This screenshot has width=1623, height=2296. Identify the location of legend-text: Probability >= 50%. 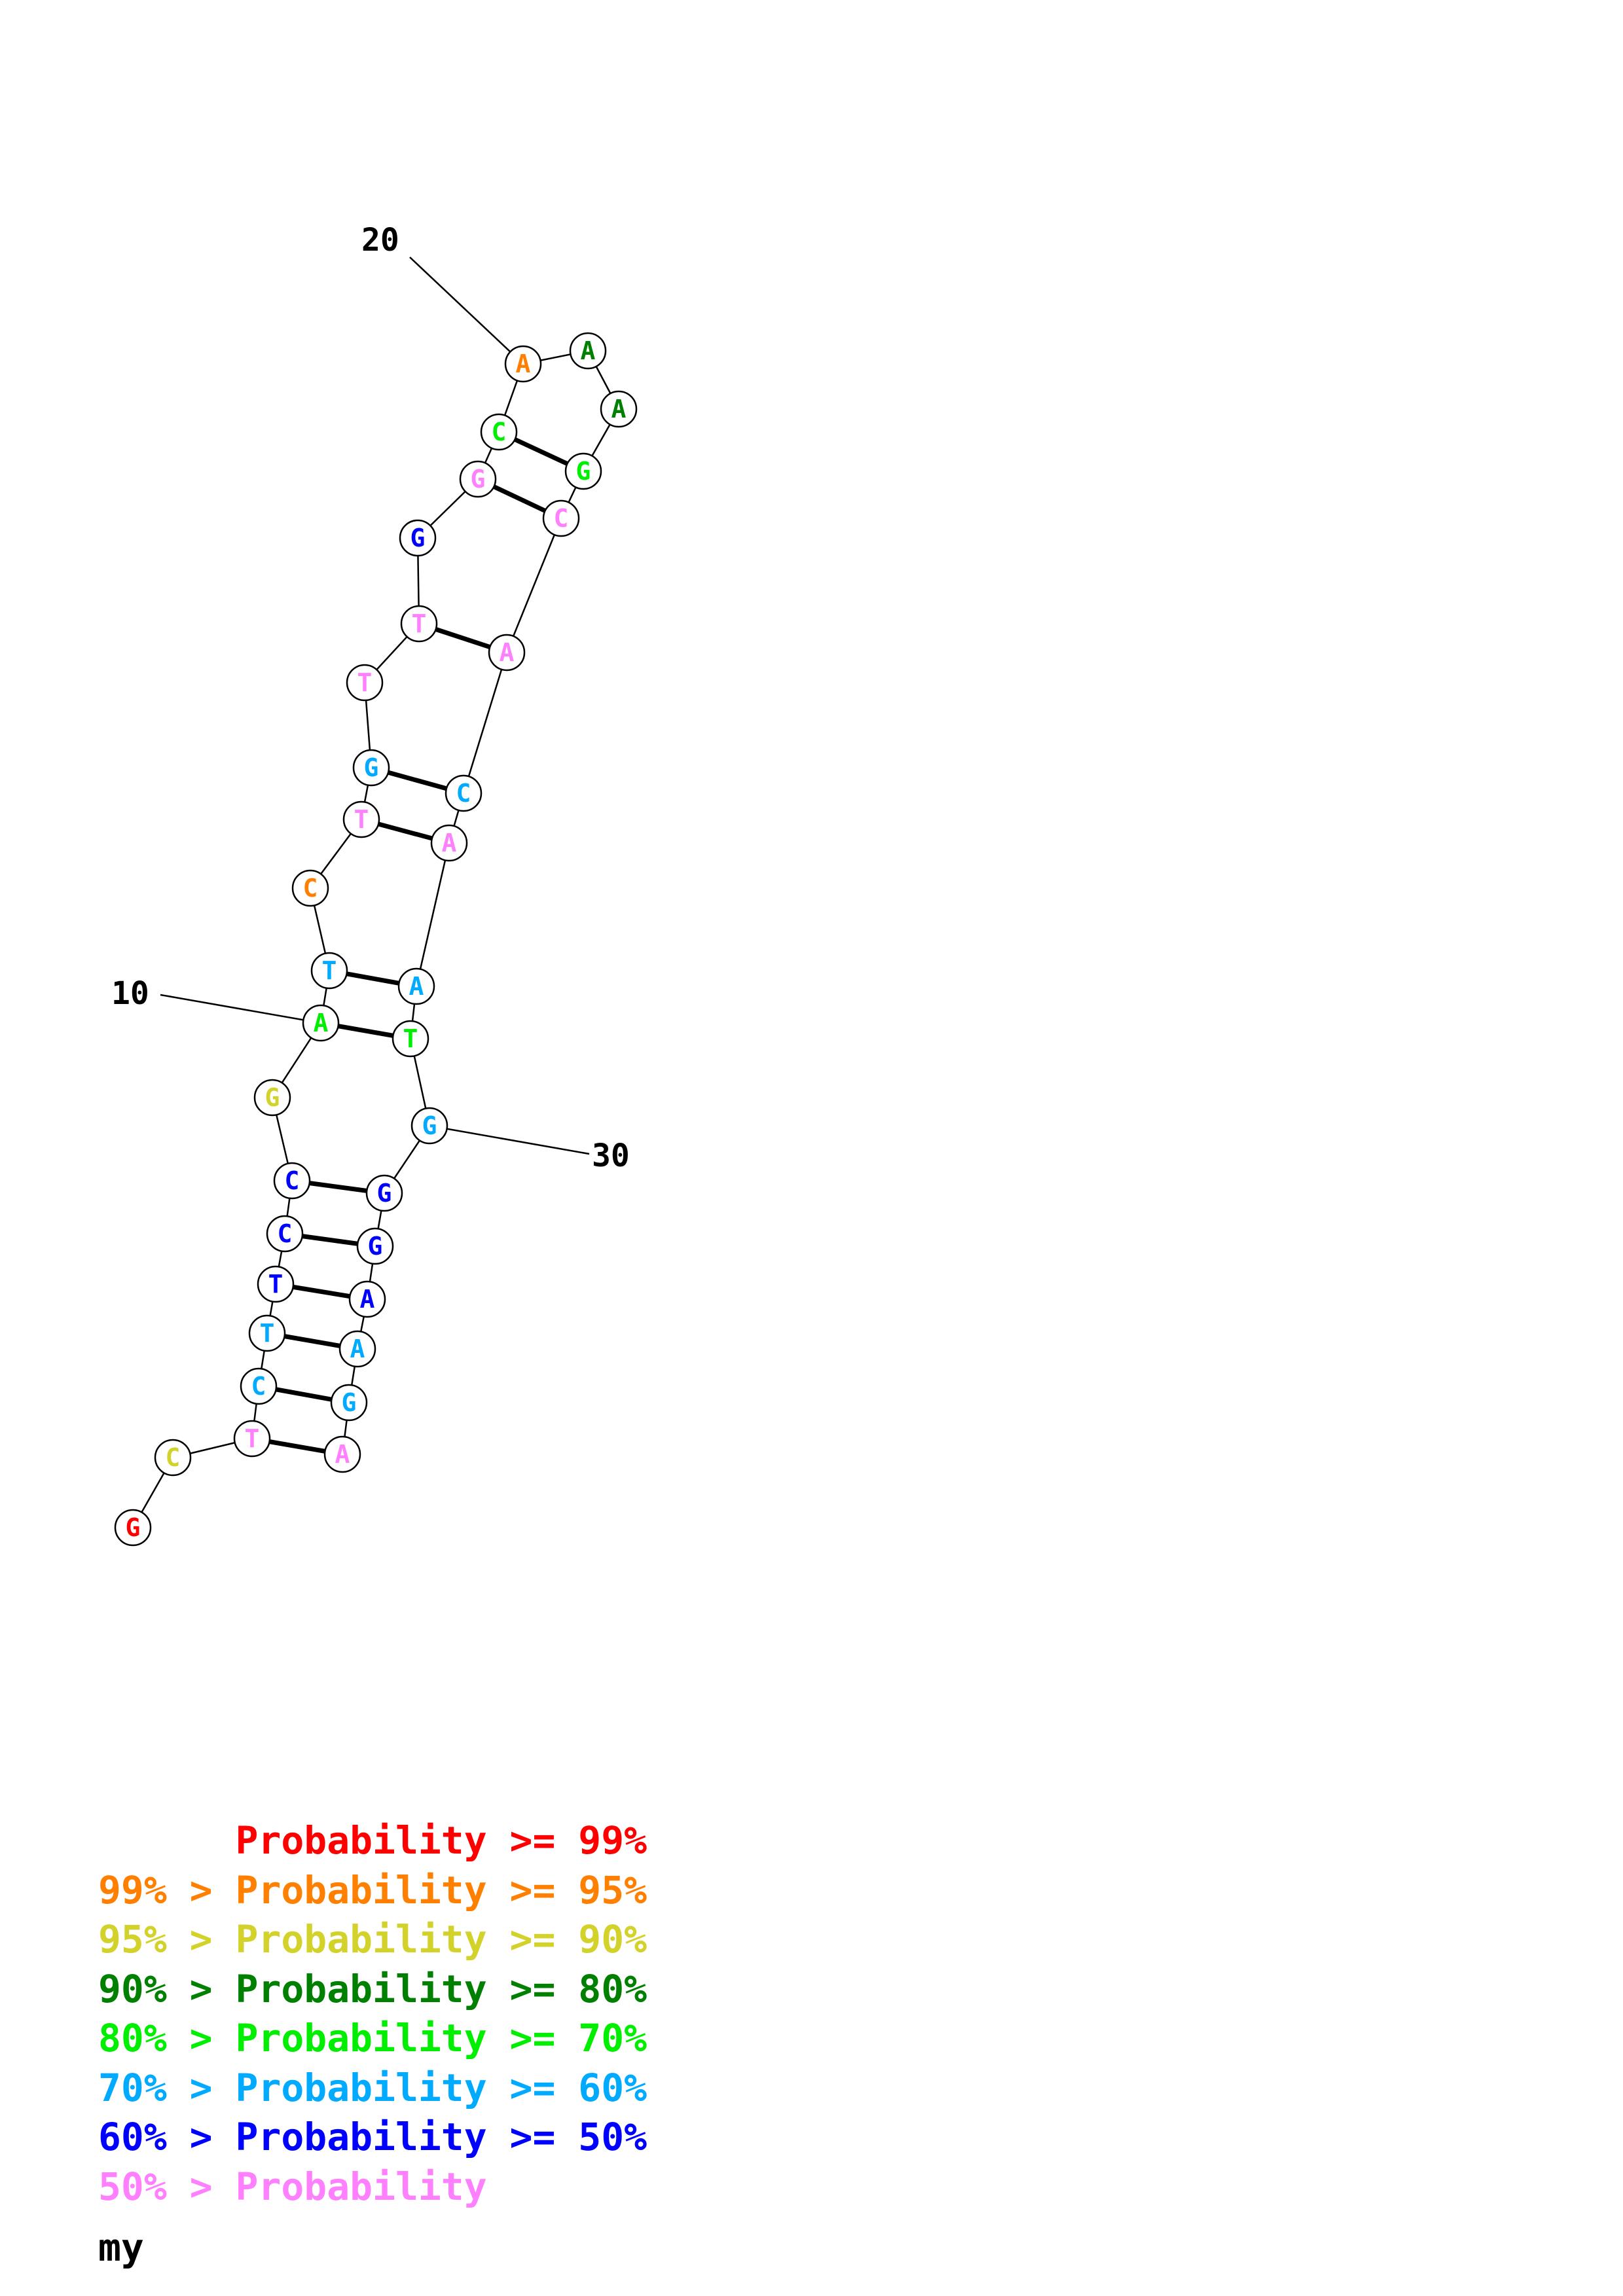
(441, 2137).